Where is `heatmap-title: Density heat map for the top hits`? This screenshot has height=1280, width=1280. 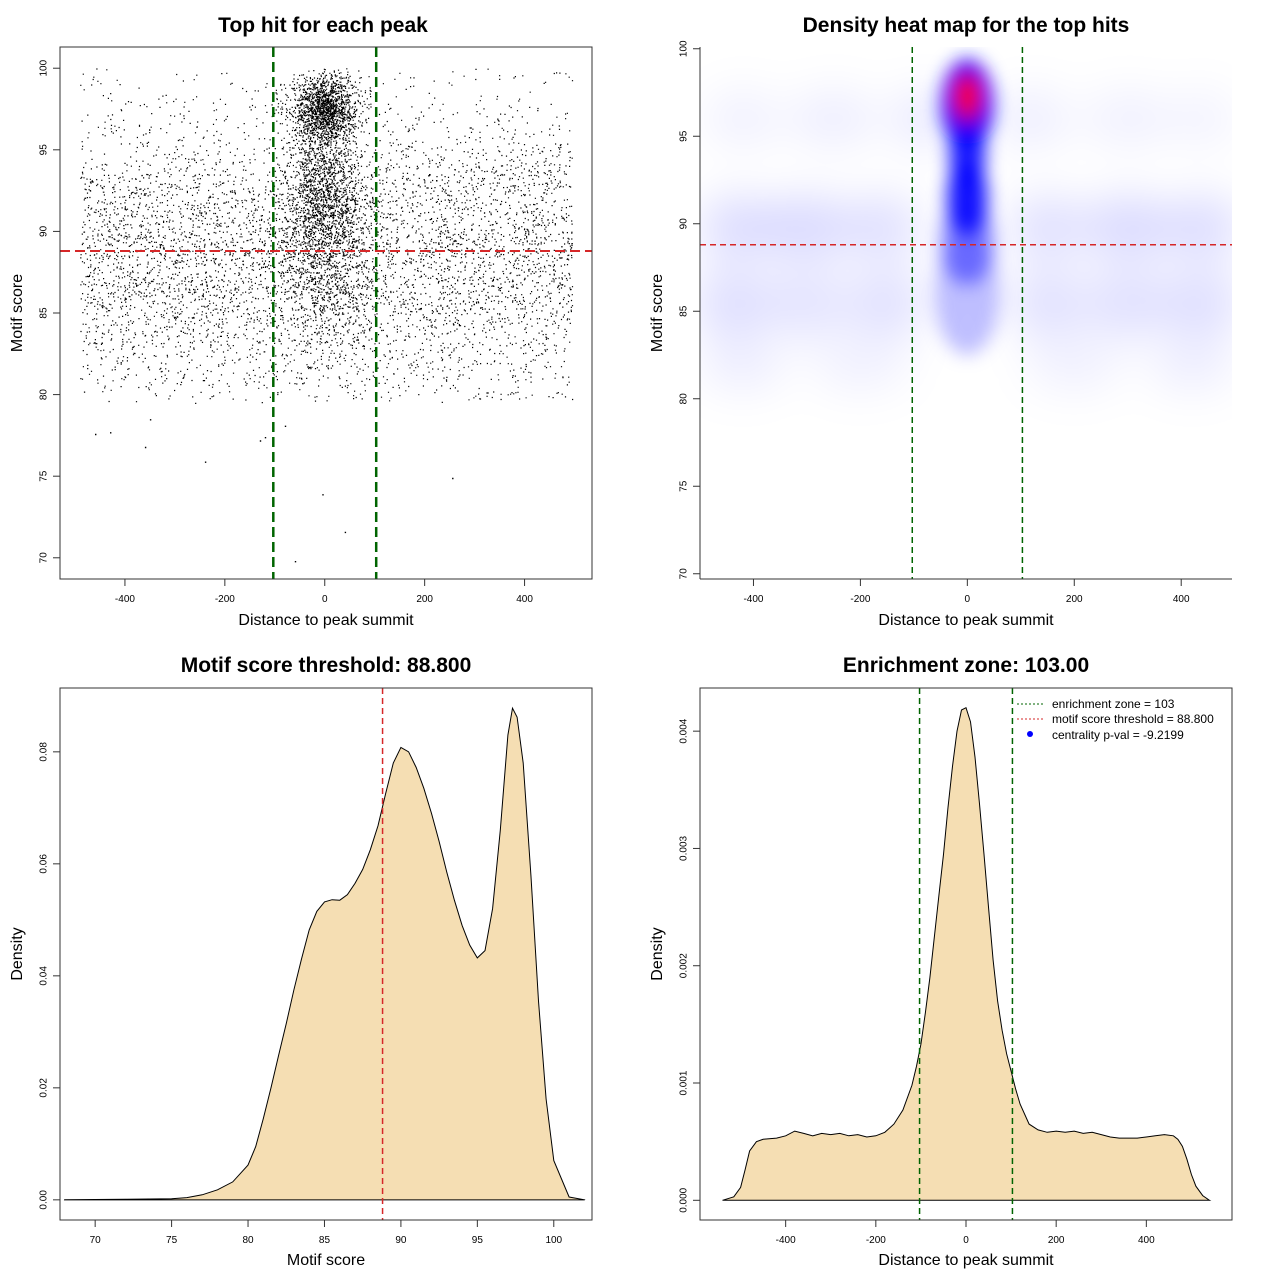 heatmap-title: Density heat map for the top hits is located at coordinates (966, 25).